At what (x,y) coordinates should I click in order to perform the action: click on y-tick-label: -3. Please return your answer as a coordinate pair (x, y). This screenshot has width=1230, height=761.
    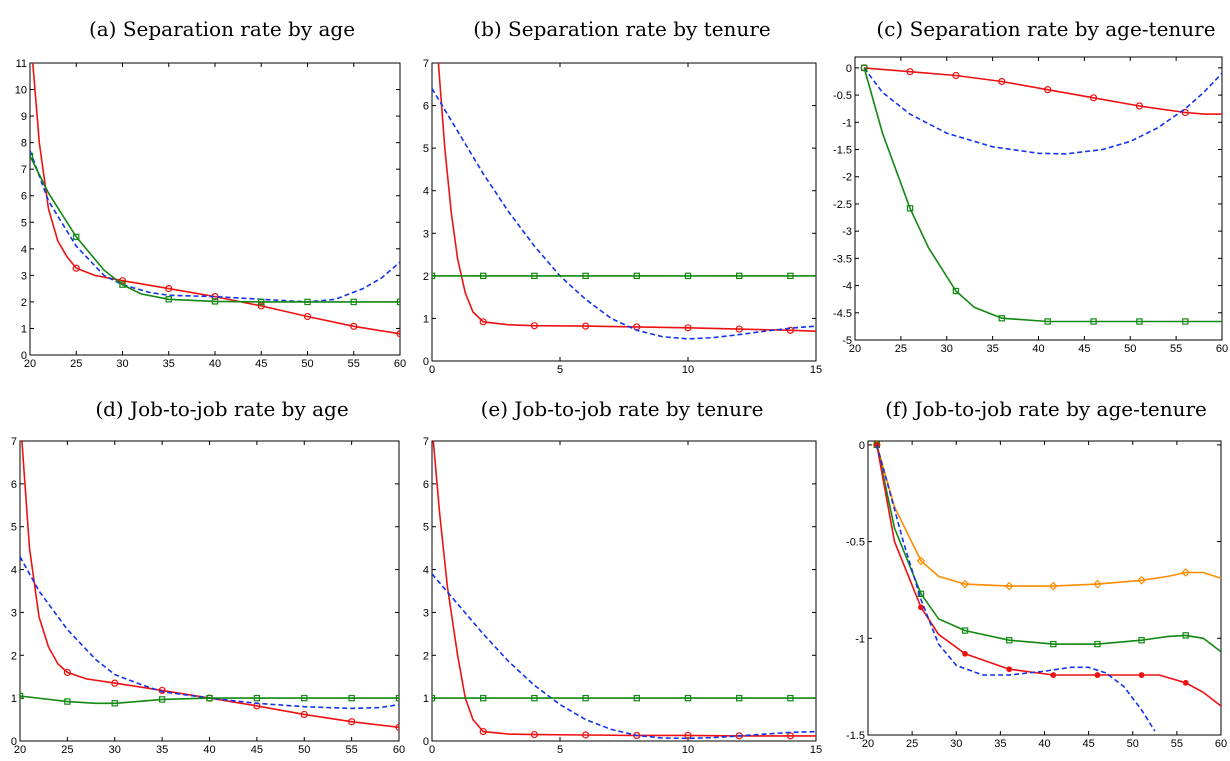
    Looking at the image, I should click on (847, 232).